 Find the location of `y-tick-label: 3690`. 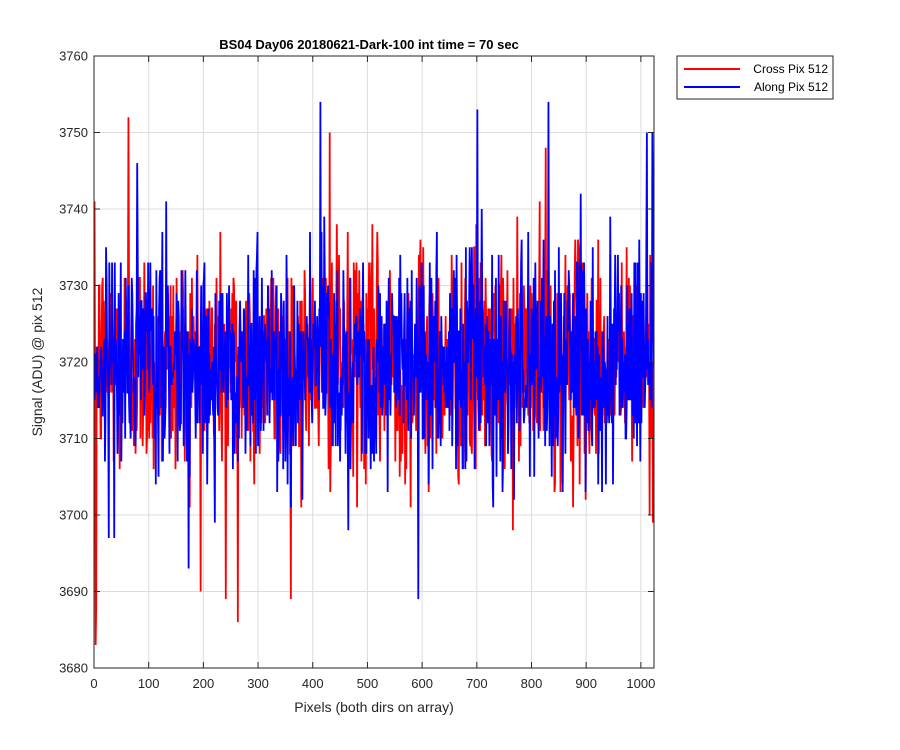

y-tick-label: 3690 is located at coordinates (73, 591).